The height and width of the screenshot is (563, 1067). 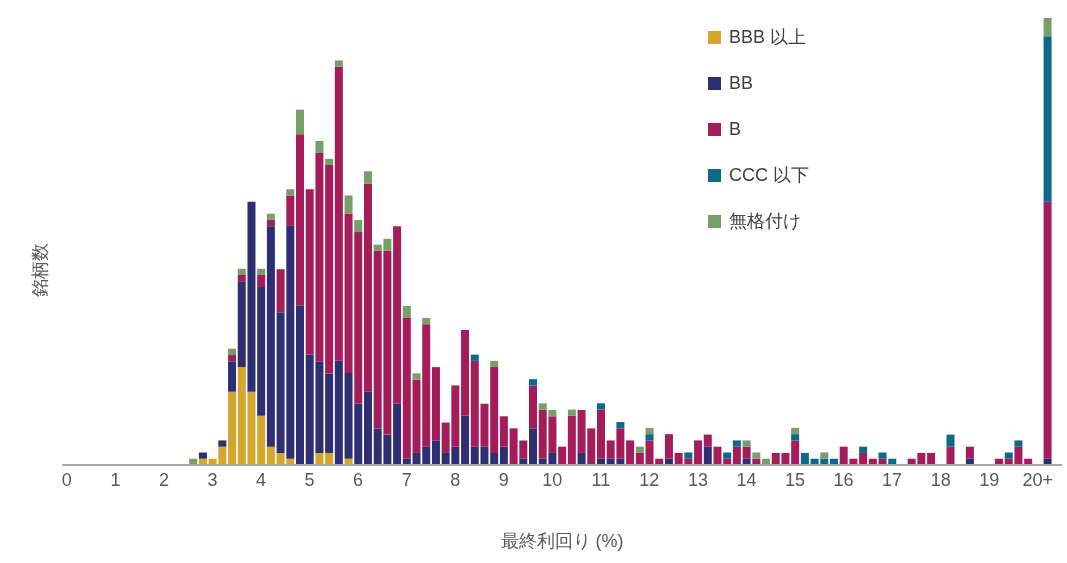 What do you see at coordinates (769, 175) in the screenshot?
I see `legend-label: CCC 以下` at bounding box center [769, 175].